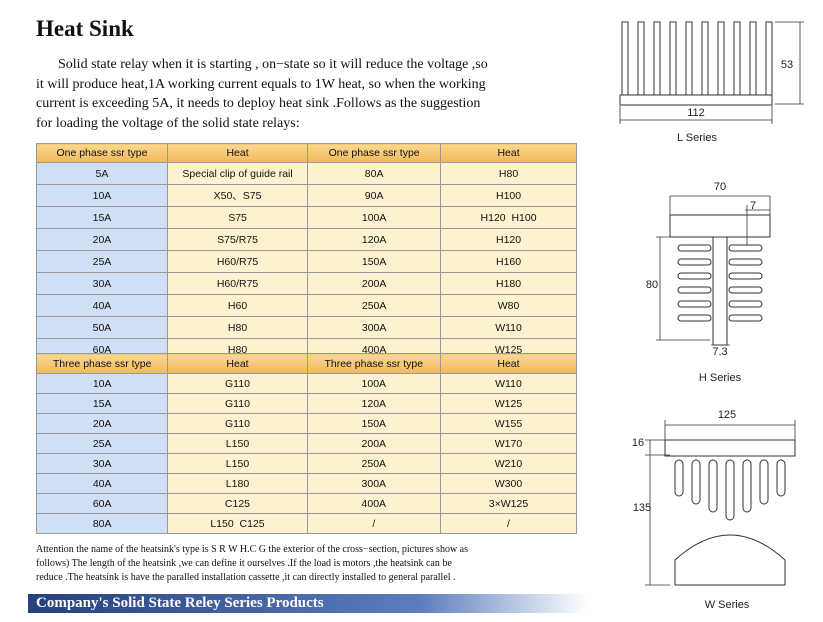  I want to click on cell: H100, so click(508, 195).